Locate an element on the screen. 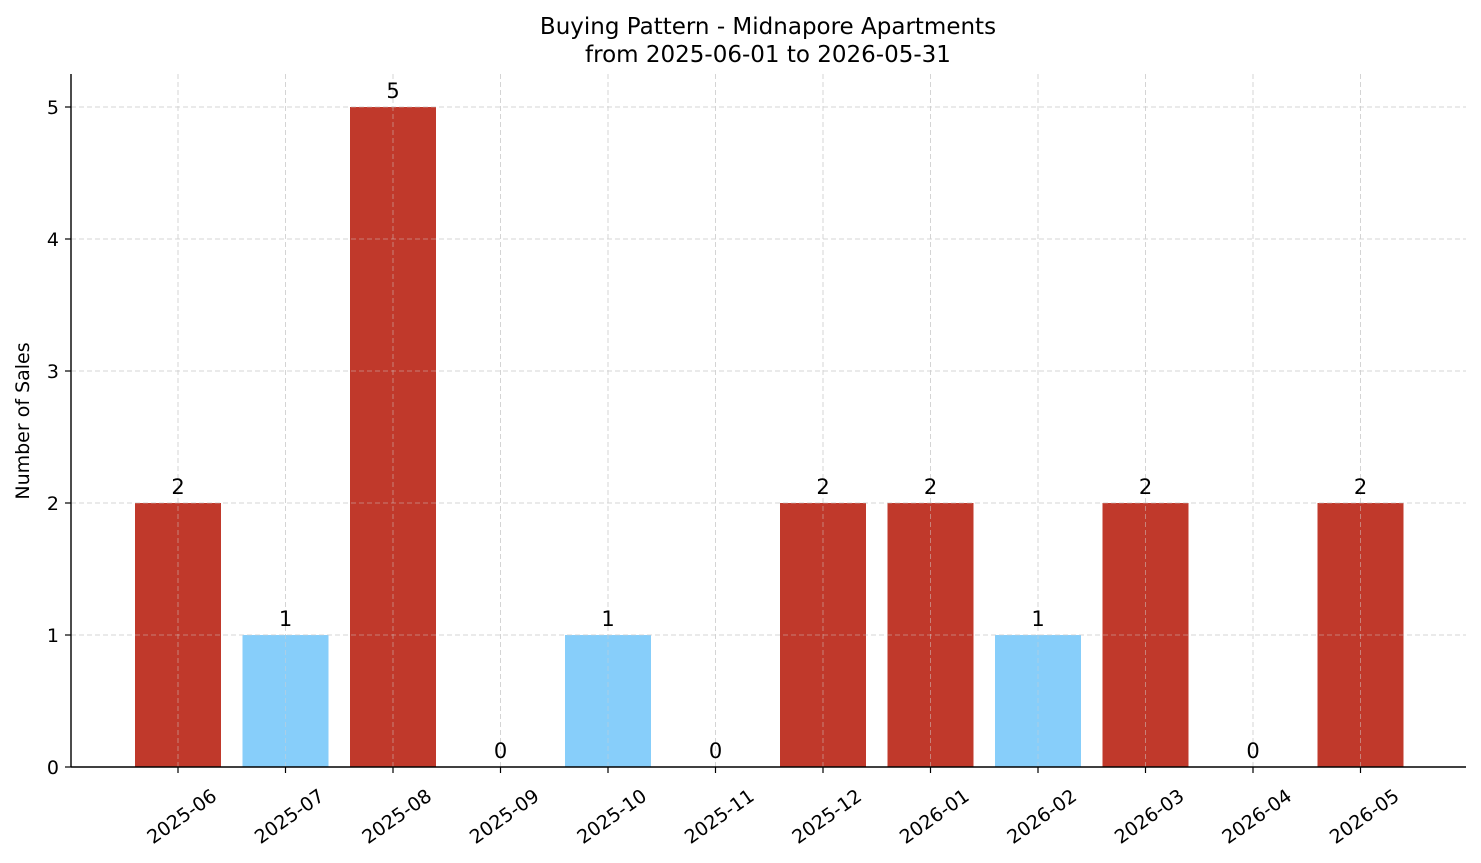 This screenshot has height=863, width=1481. chart-title-line-2: from 2025-06-01 to 2026-05-31 is located at coordinates (768, 55).